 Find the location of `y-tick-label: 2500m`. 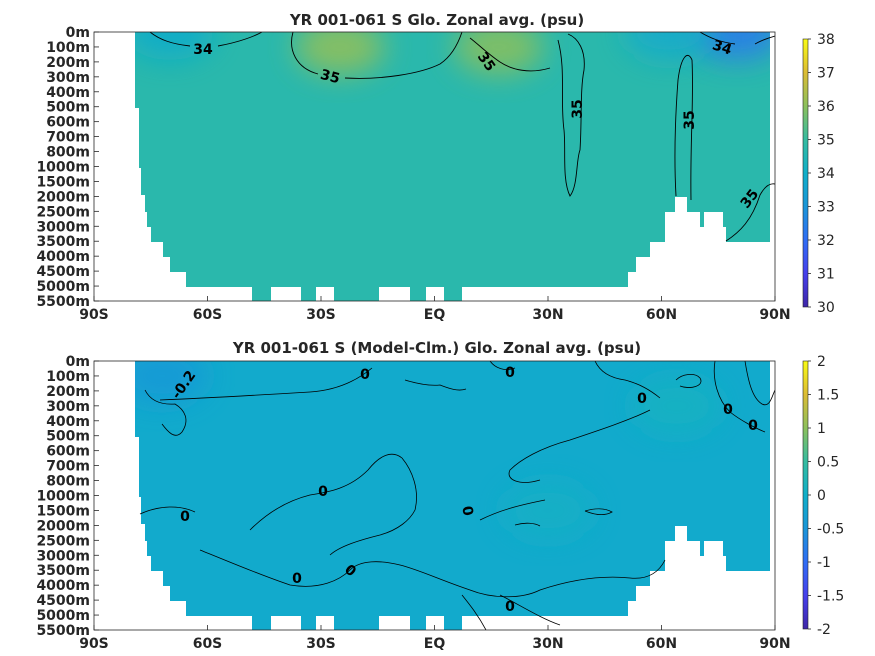

y-tick-label: 2500m is located at coordinates (63, 541).